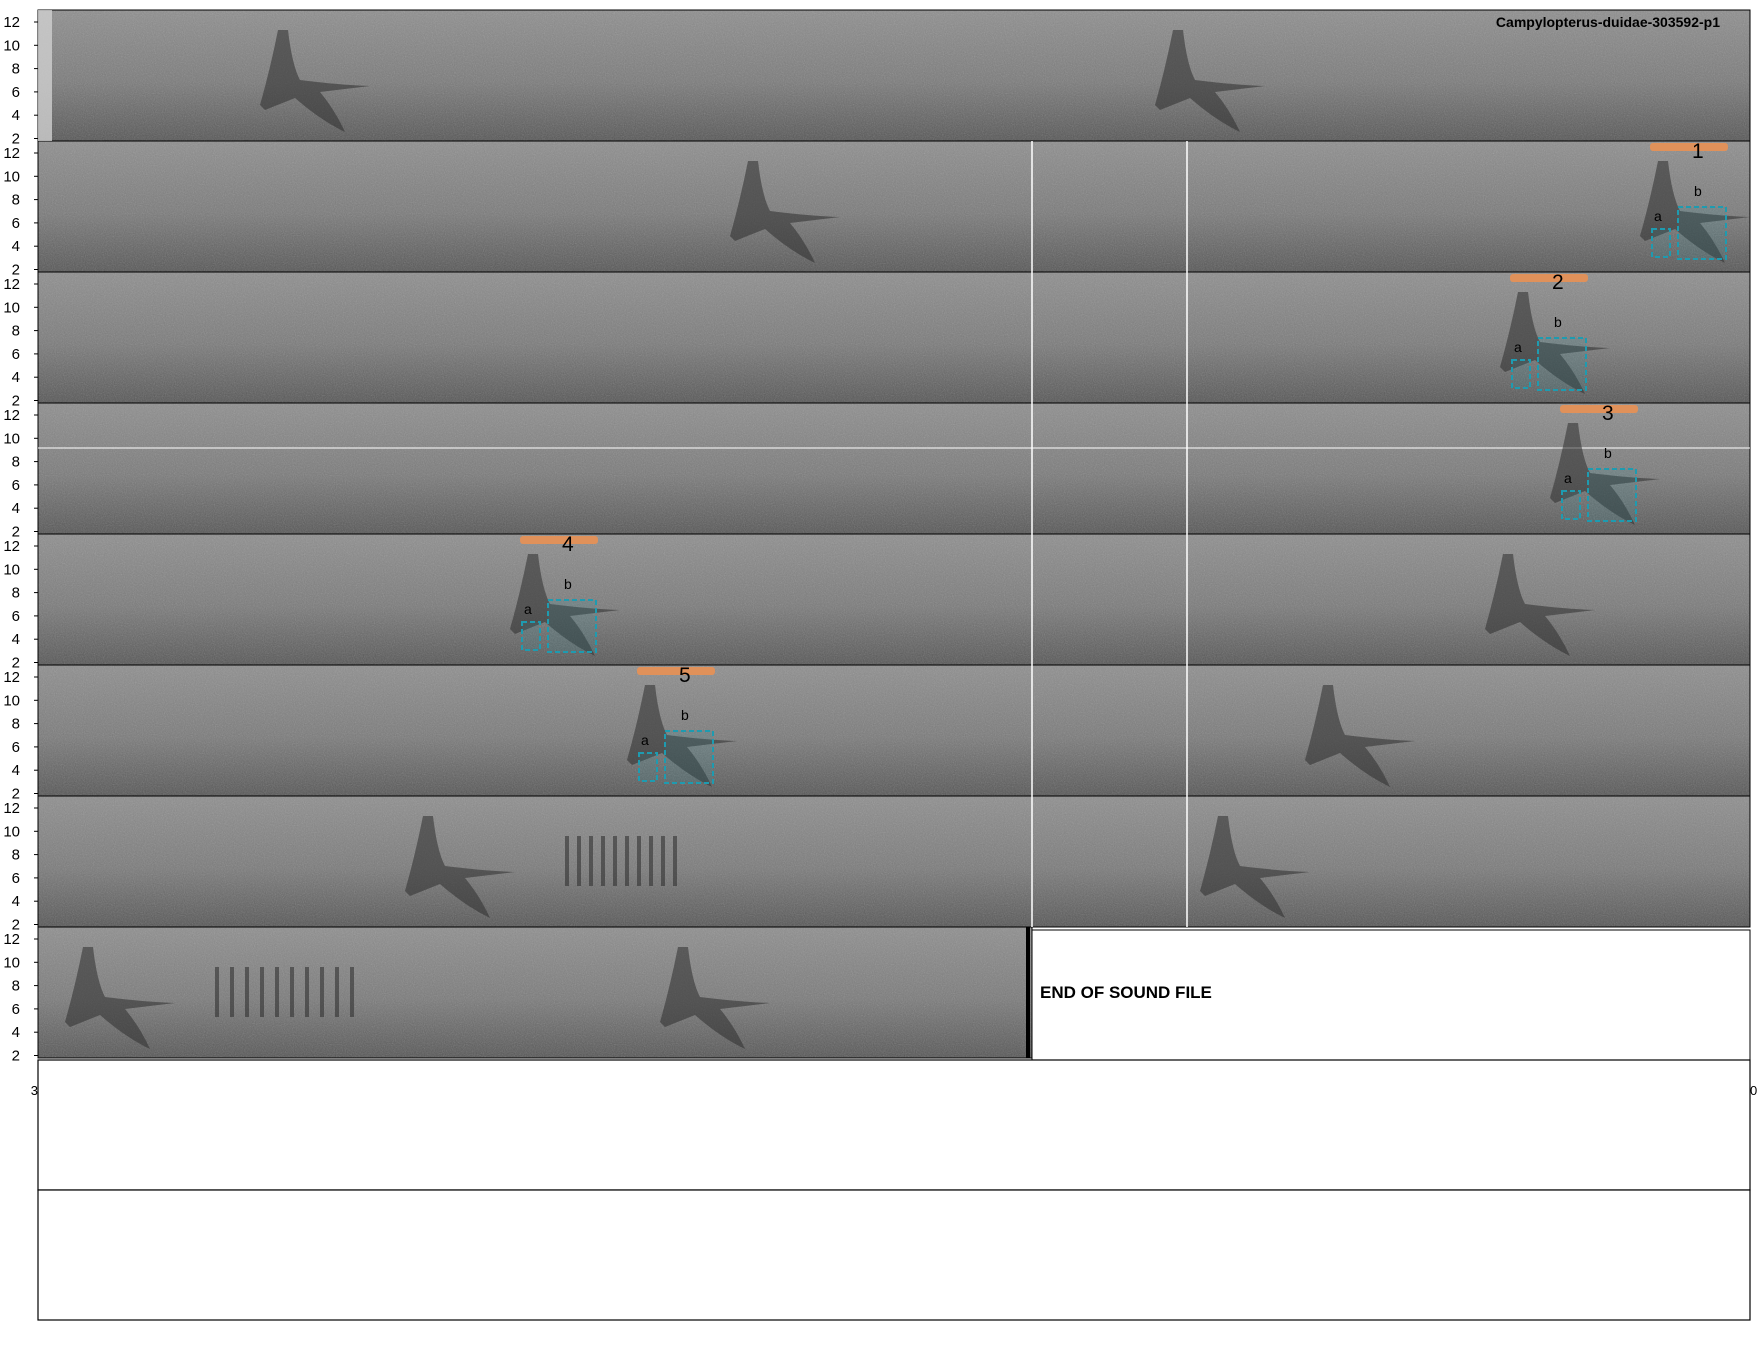  Describe the element at coordinates (685, 675) in the screenshot. I see `call-number-label: 5` at that location.